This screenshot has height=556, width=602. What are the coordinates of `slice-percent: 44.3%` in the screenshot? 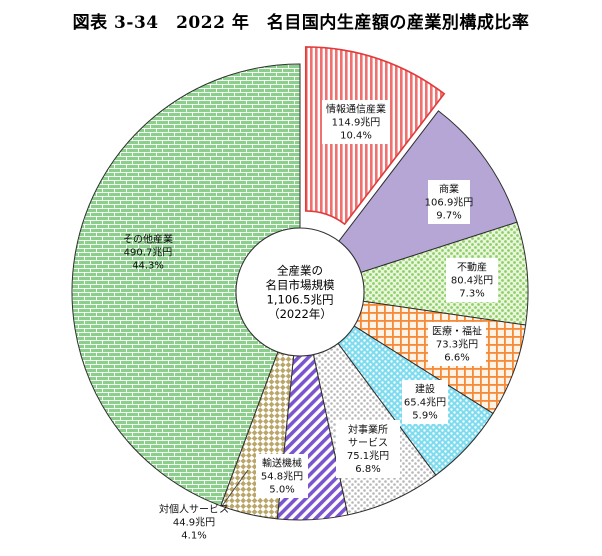 It's located at (148, 266).